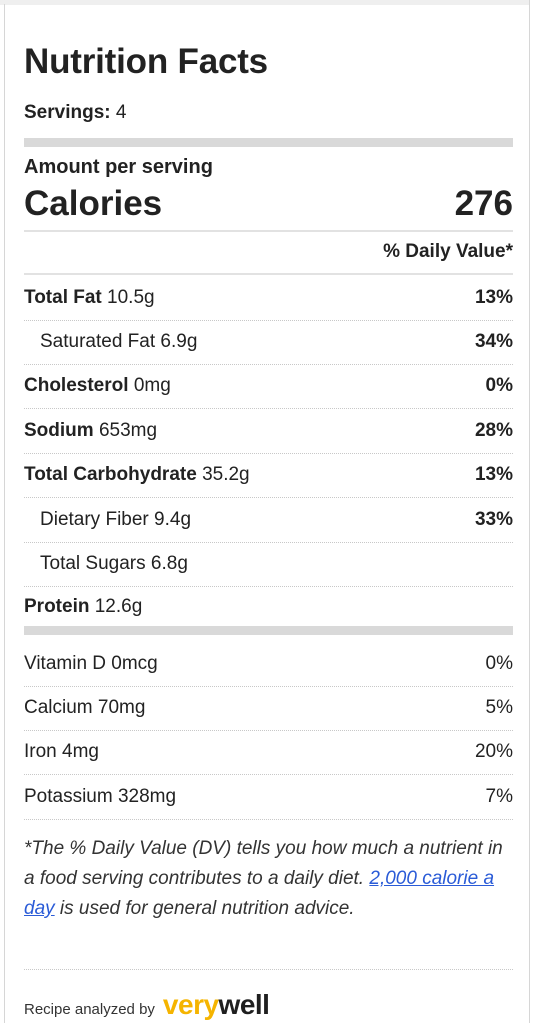 Image resolution: width=551 pixels, height=1023 pixels. Describe the element at coordinates (499, 385) in the screenshot. I see `nutrient-pct: 0%` at that location.